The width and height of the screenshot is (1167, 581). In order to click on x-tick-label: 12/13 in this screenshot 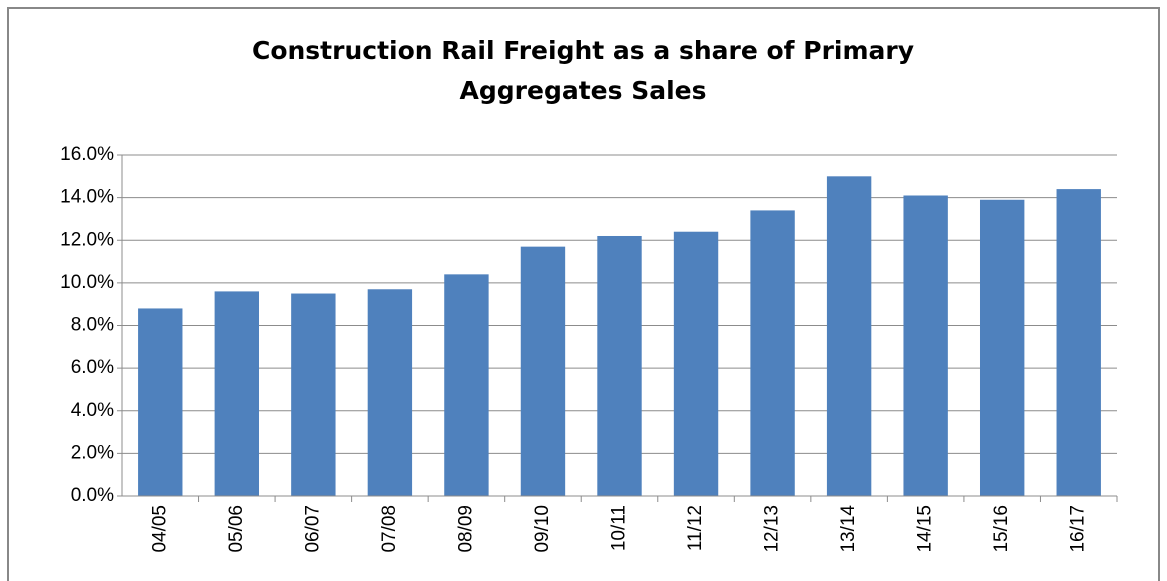, I will do `click(772, 529)`.